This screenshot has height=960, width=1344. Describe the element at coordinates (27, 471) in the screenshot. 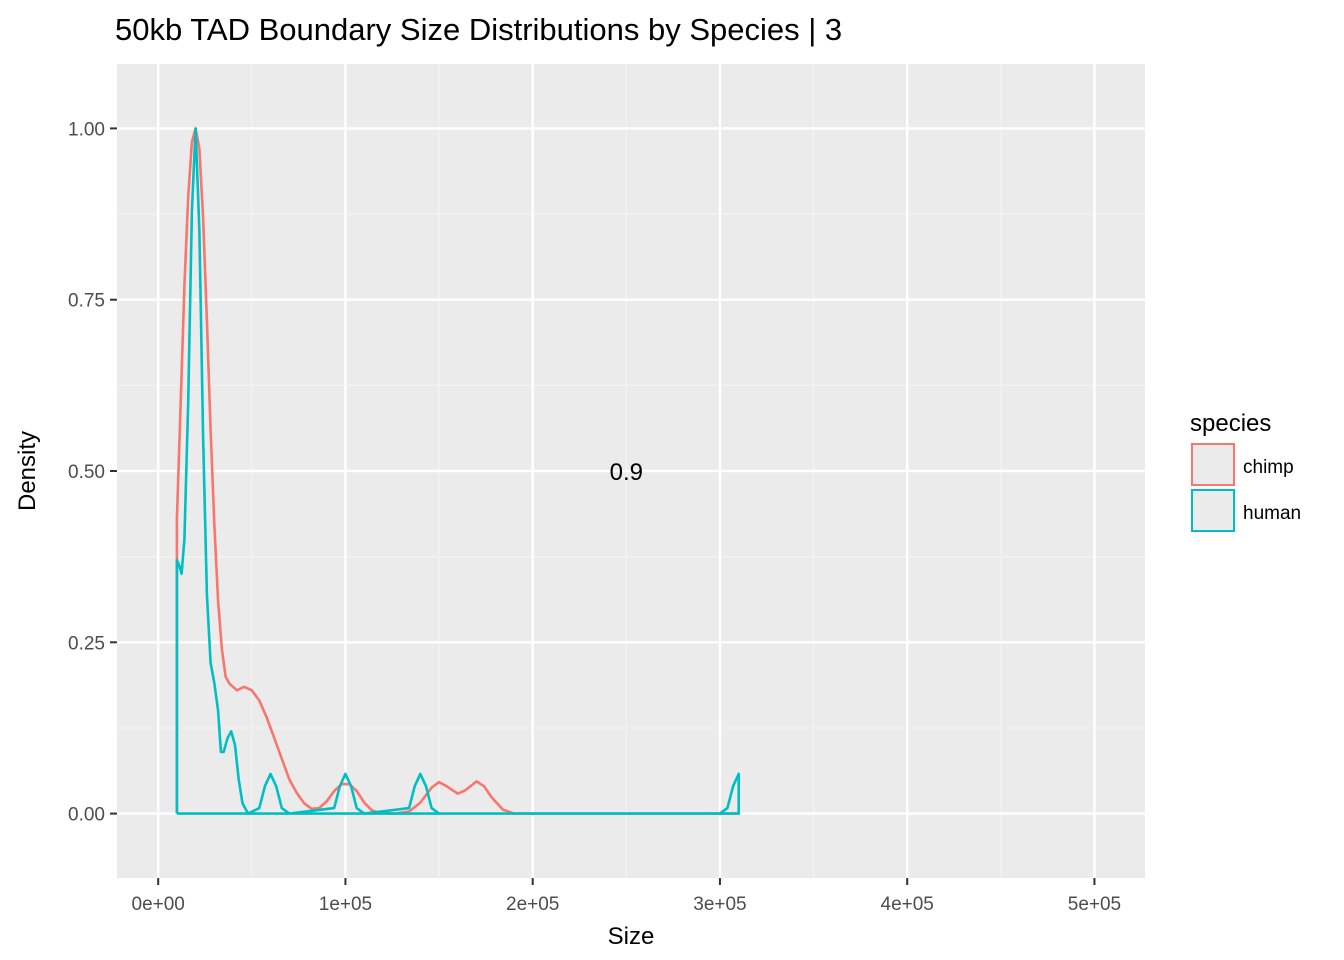

I see `y-axis-label: Density` at that location.